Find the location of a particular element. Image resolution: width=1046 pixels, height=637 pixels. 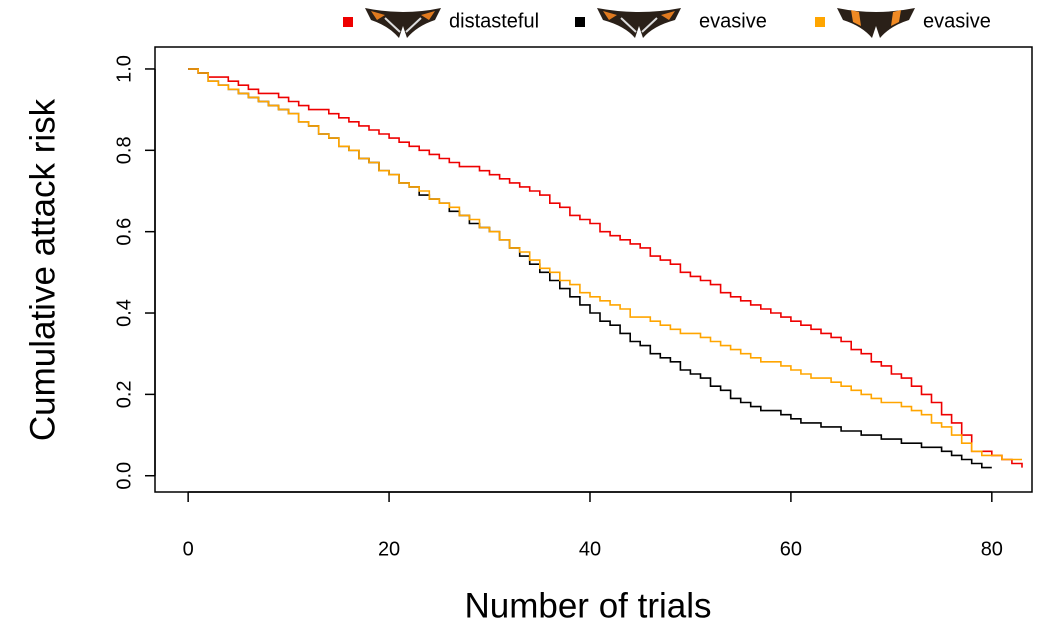

y-axis-title: Cumulative attack risk is located at coordinates (42, 269).